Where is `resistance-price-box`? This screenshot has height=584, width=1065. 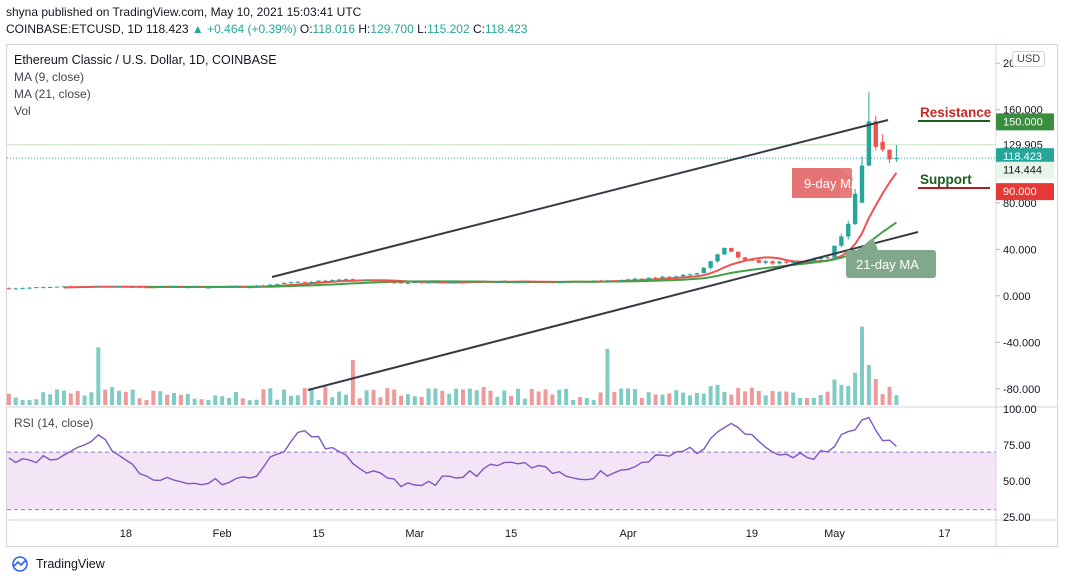
resistance-price-box is located at coordinates (1025, 122).